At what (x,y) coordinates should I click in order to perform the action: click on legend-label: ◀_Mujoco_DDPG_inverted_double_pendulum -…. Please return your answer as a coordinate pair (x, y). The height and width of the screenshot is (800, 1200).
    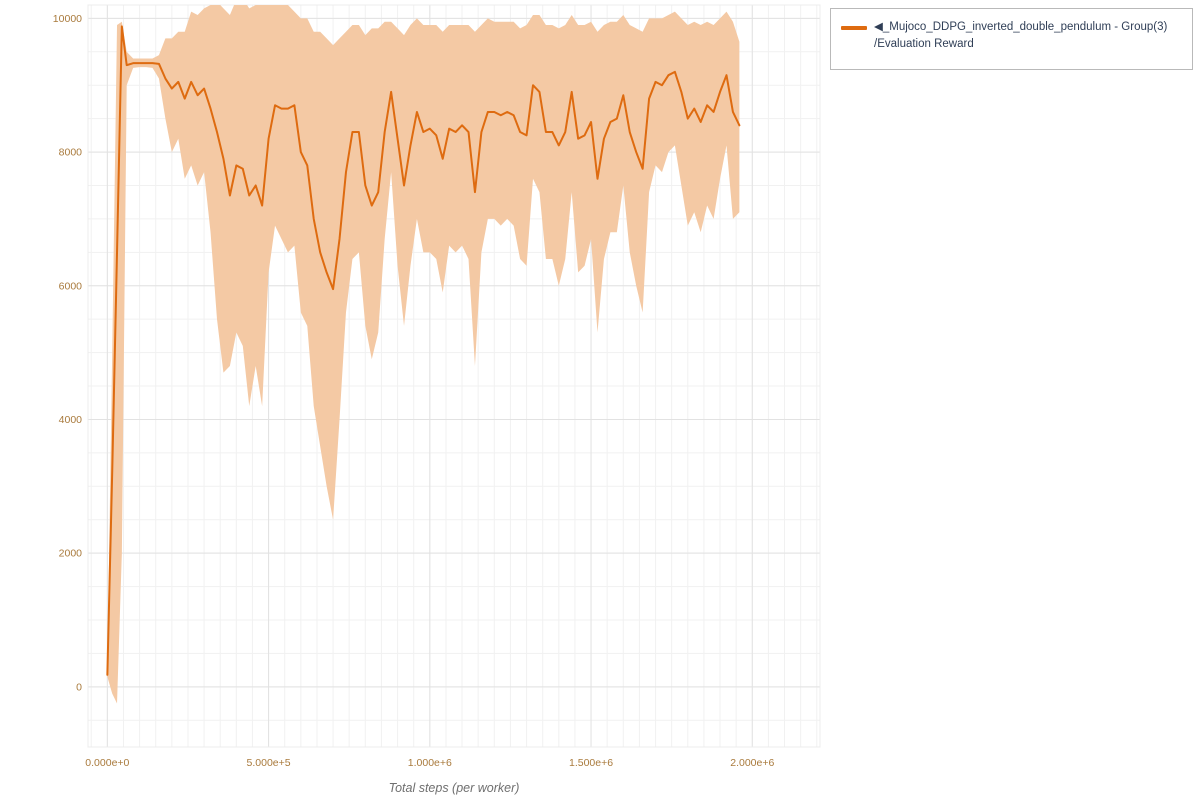
    Looking at the image, I should click on (1020, 36).